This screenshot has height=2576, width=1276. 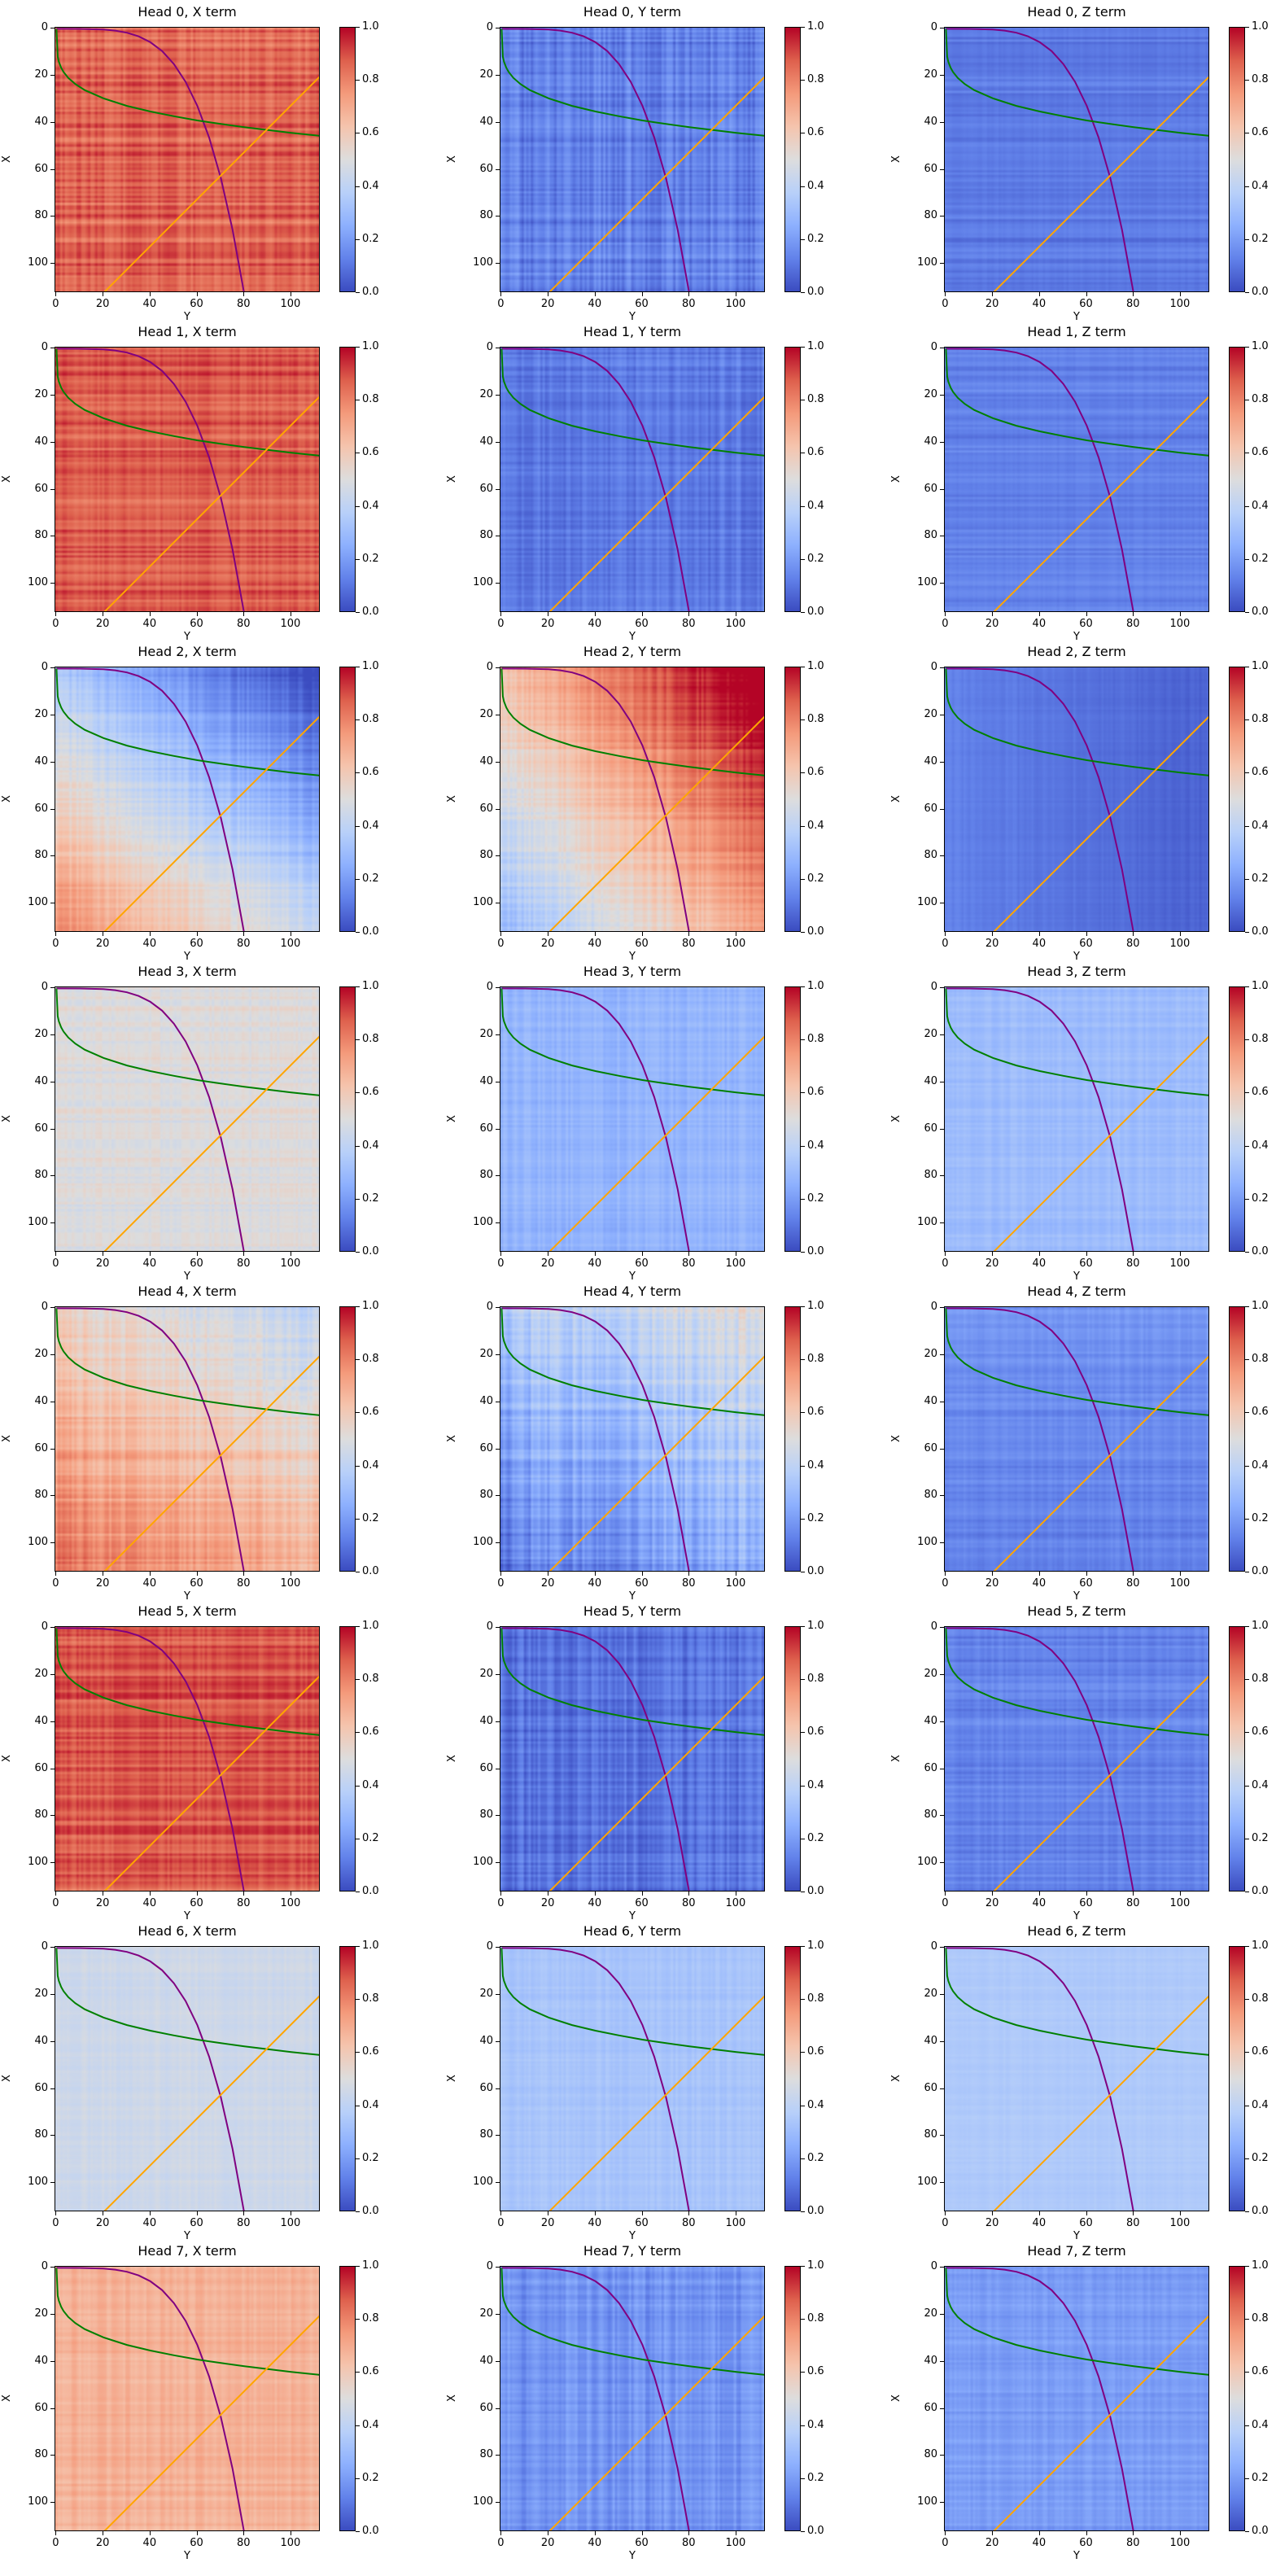 I want to click on colorbar-tick-label: 1.0, so click(x=1260, y=26).